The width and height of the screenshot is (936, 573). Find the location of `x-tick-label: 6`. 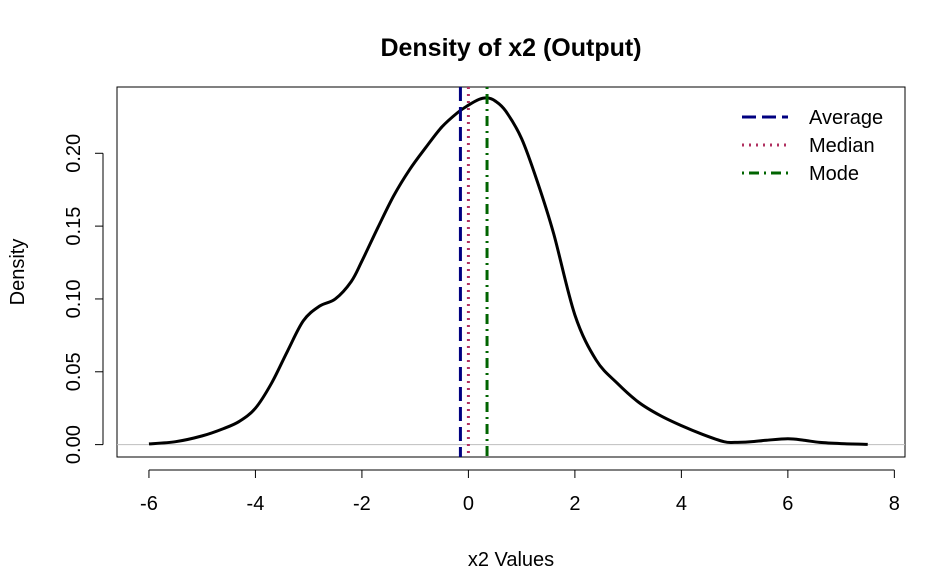

x-tick-label: 6 is located at coordinates (787, 504).